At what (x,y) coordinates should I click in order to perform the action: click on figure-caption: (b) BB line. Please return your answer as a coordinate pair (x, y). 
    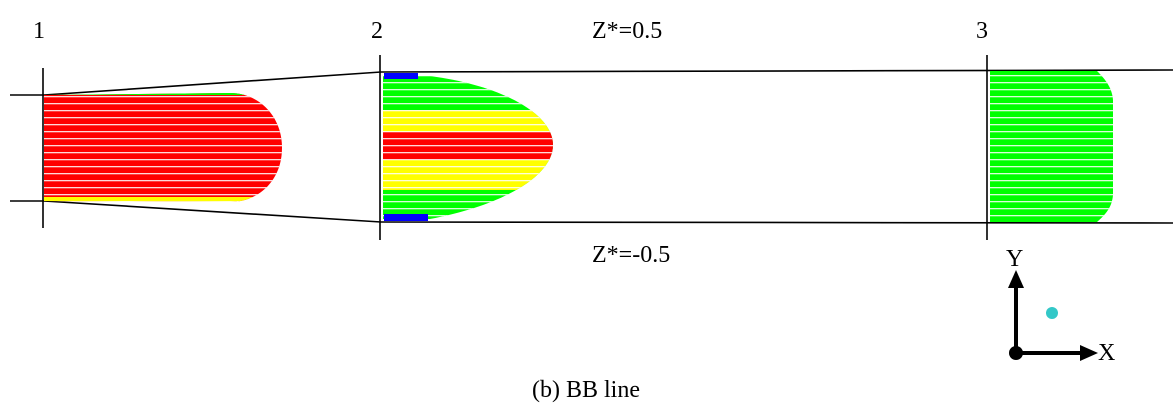
    Looking at the image, I should click on (586, 390).